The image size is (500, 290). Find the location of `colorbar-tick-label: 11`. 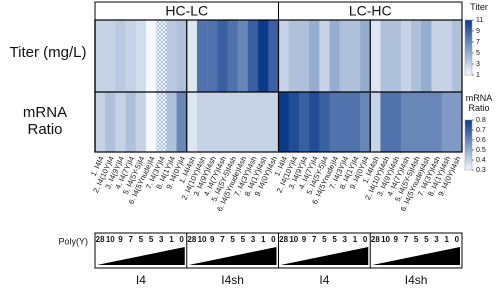

colorbar-tick-label: 11 is located at coordinates (479, 20).